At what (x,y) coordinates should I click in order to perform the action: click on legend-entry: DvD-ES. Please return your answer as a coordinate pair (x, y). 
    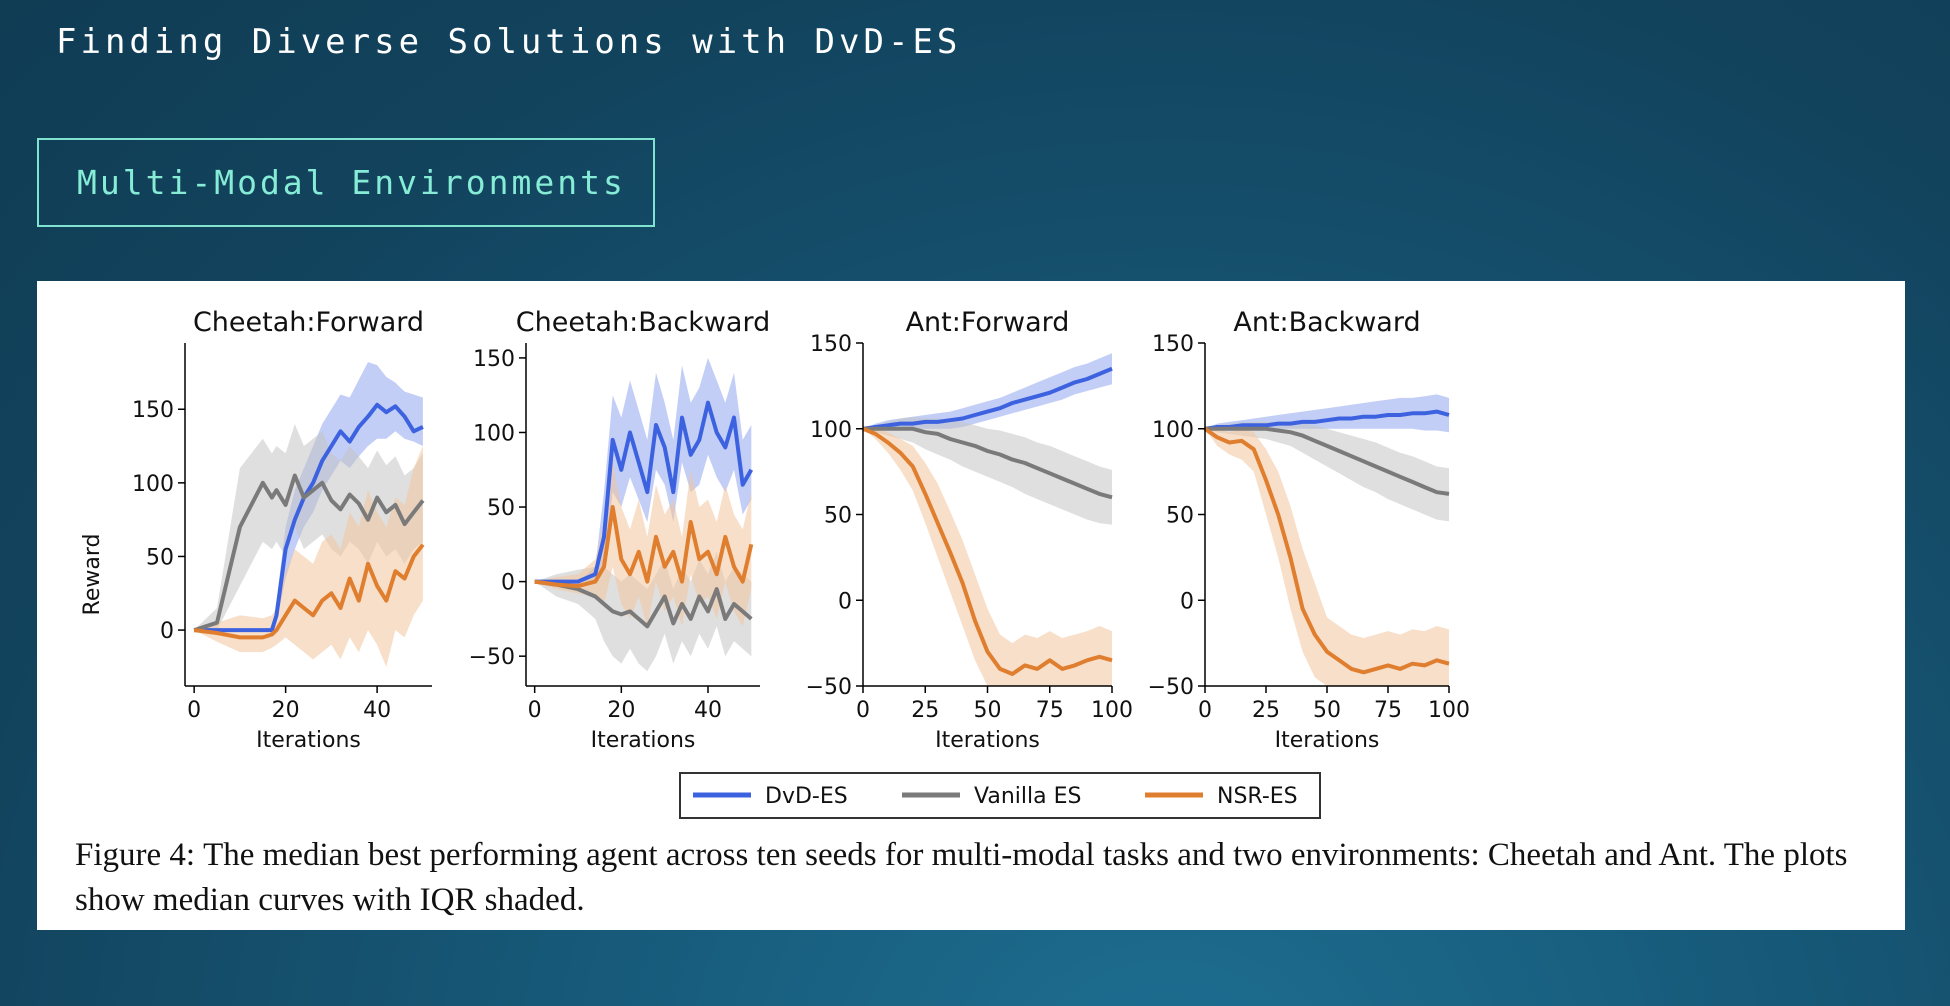
    Looking at the image, I should click on (806, 796).